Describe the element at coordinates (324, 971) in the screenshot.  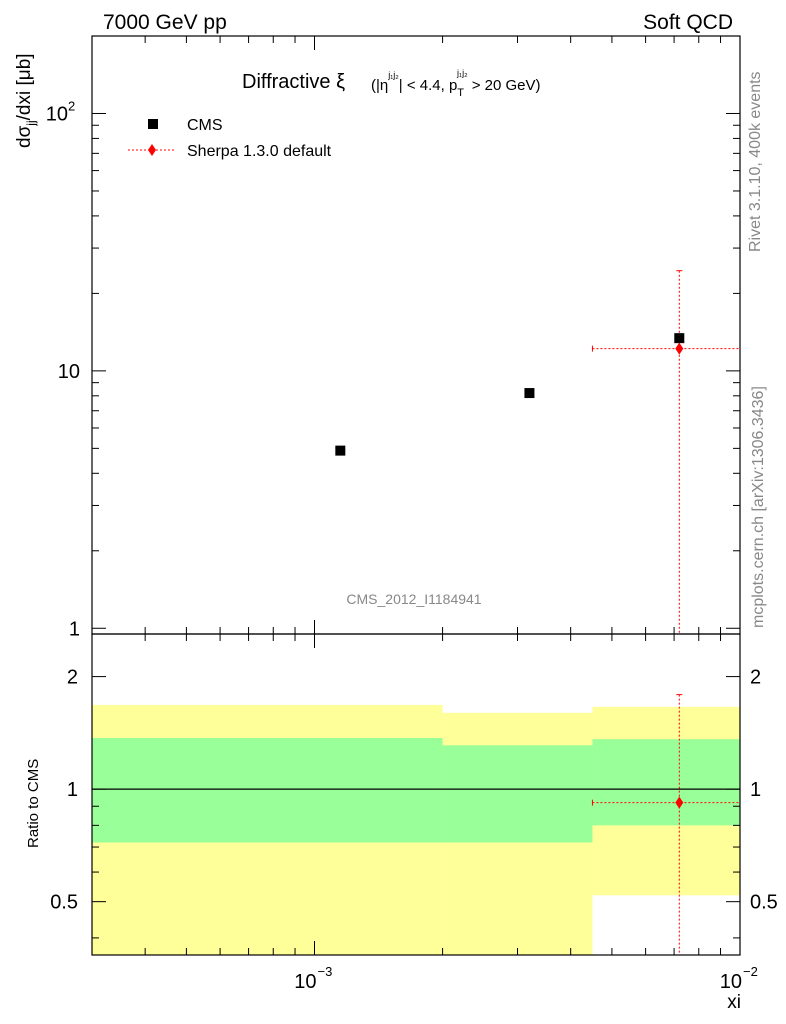
I see `x-tick-exponent: −3` at that location.